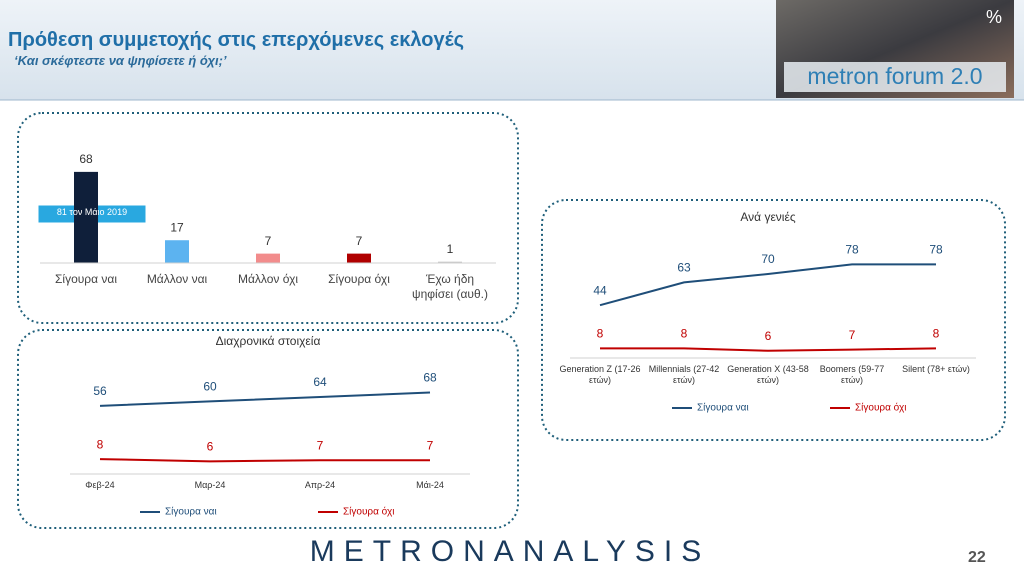  What do you see at coordinates (768, 259) in the screenshot?
I see `value-label: 70` at bounding box center [768, 259].